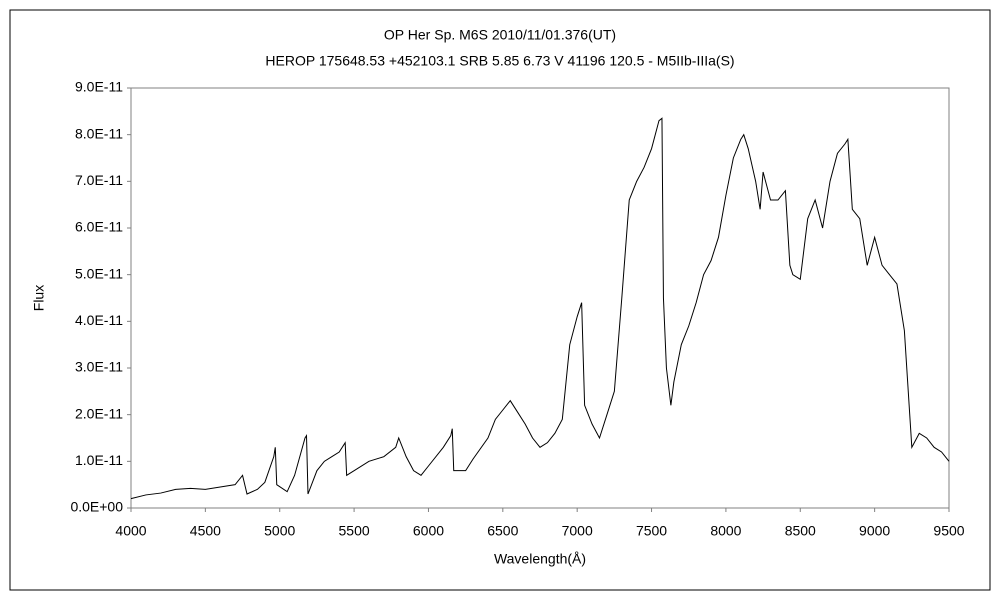  What do you see at coordinates (874, 531) in the screenshot?
I see `x-tick-label: 9000` at bounding box center [874, 531].